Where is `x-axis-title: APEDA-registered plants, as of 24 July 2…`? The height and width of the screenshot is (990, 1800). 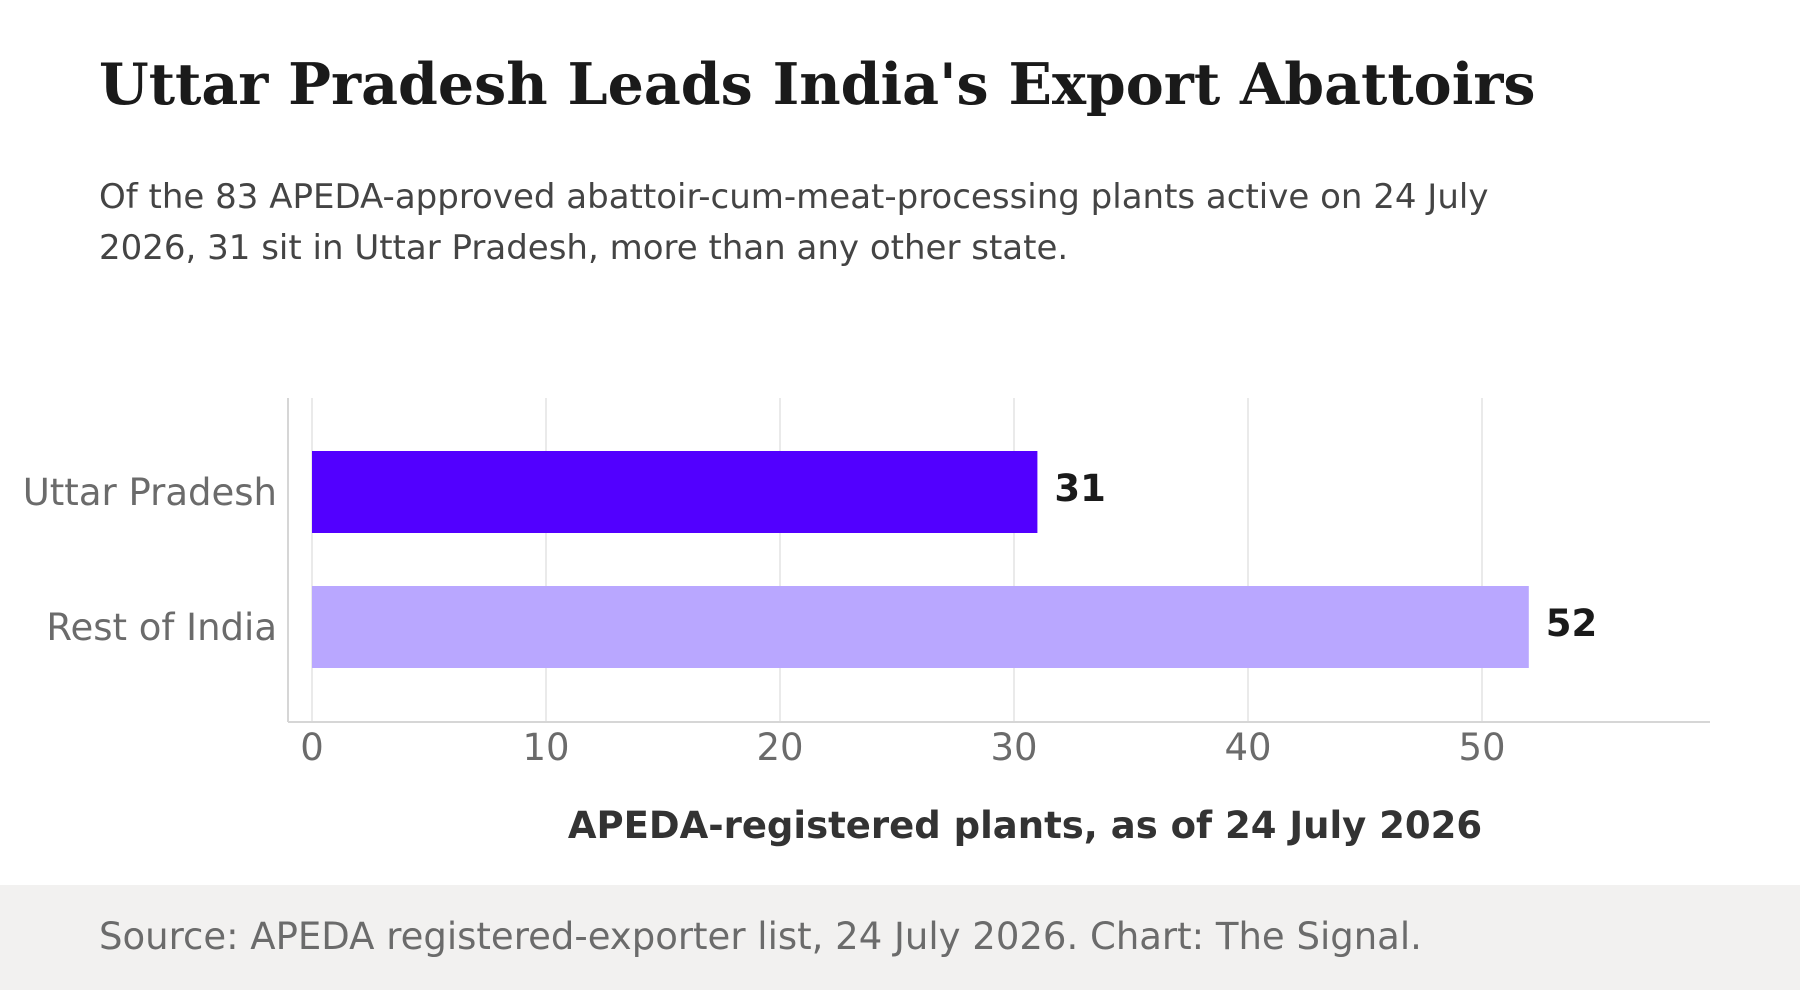
x-axis-title: APEDA-registered plants, as of 24 July 2… is located at coordinates (1025, 825).